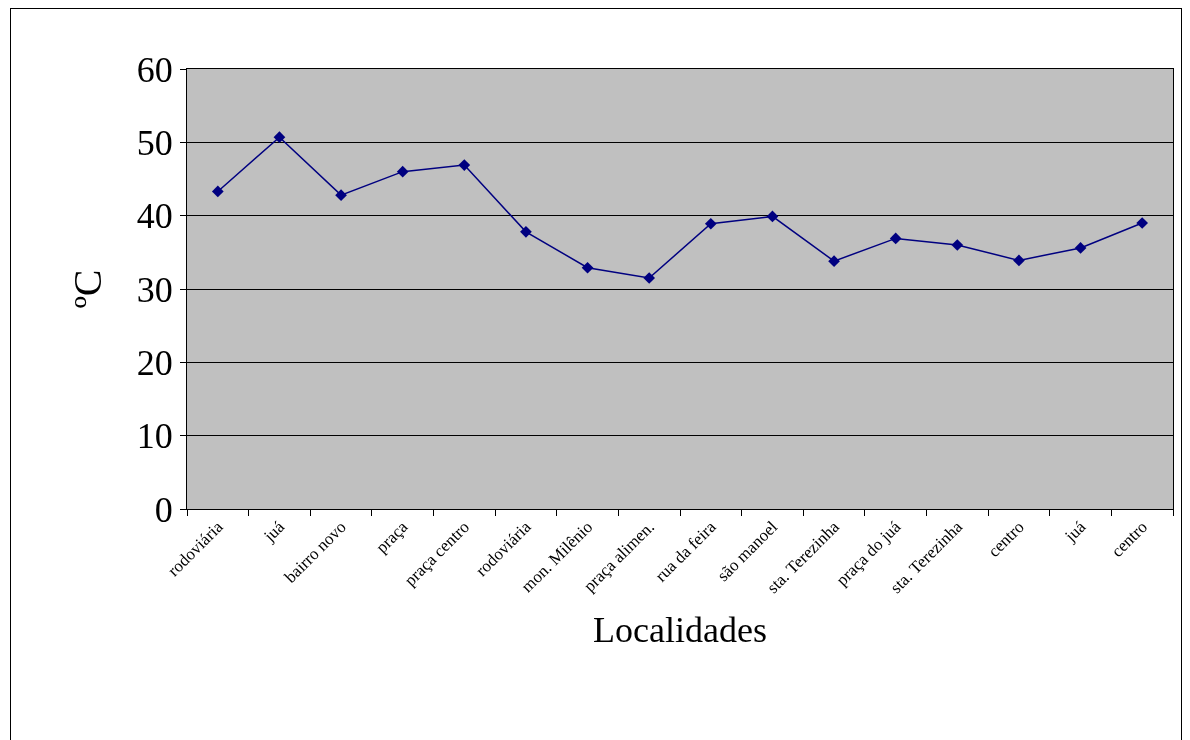  What do you see at coordinates (154, 142) in the screenshot?
I see `y-tick-label: 50` at bounding box center [154, 142].